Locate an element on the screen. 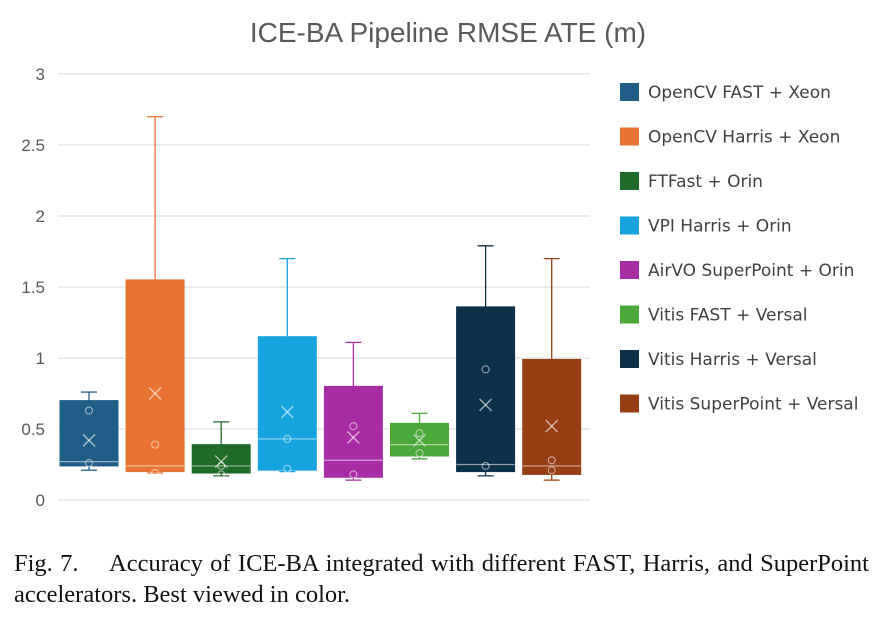 The height and width of the screenshot is (625, 875). legend-item: OpenCV Harris + Xeon is located at coordinates (730, 137).